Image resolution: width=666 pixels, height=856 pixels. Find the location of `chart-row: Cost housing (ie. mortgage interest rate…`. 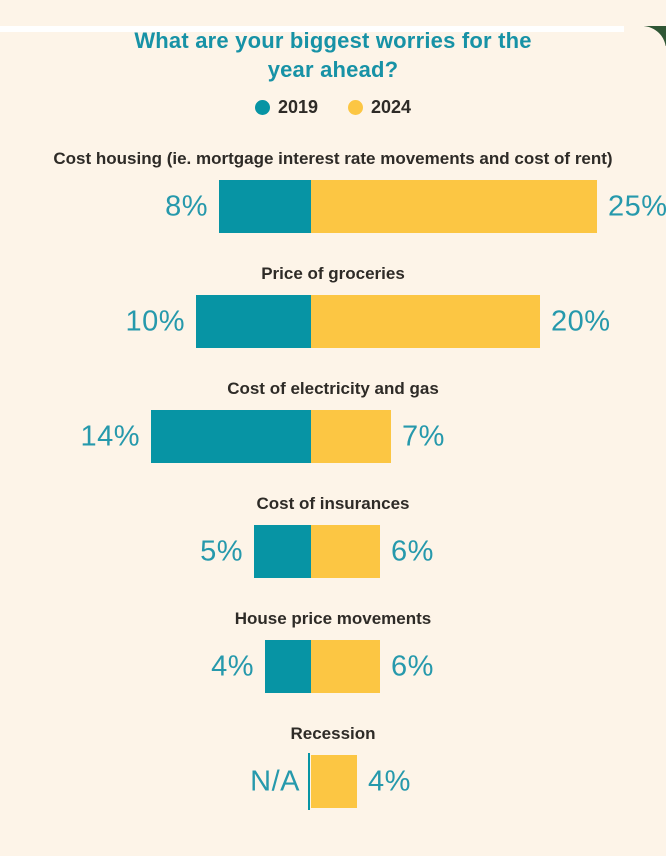

chart-row: Cost housing (ie. mortgage interest rate… is located at coordinates (333, 191).